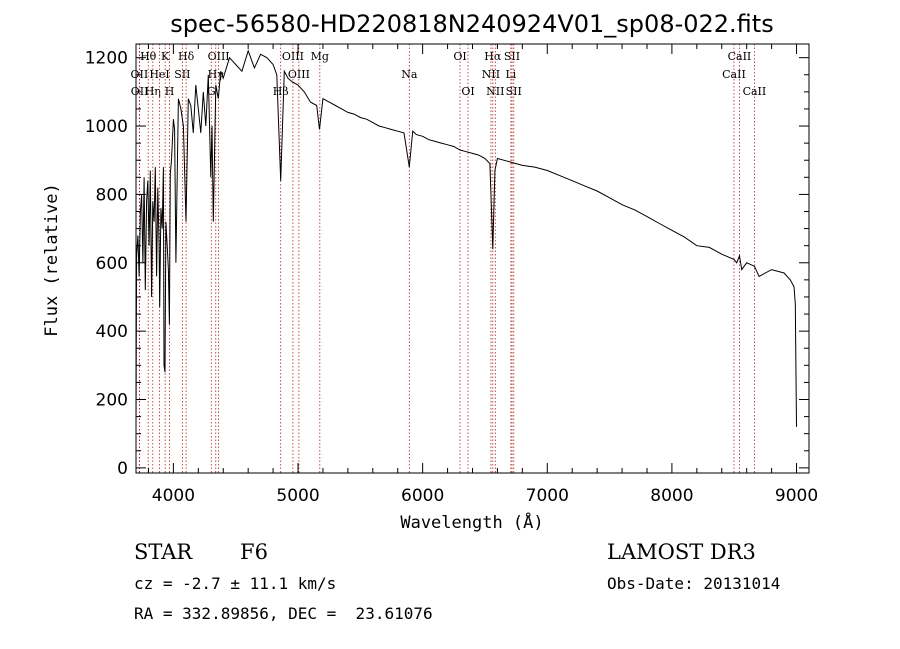 The height and width of the screenshot is (649, 900). I want to click on marker-label-19: Hα, so click(493, 56).